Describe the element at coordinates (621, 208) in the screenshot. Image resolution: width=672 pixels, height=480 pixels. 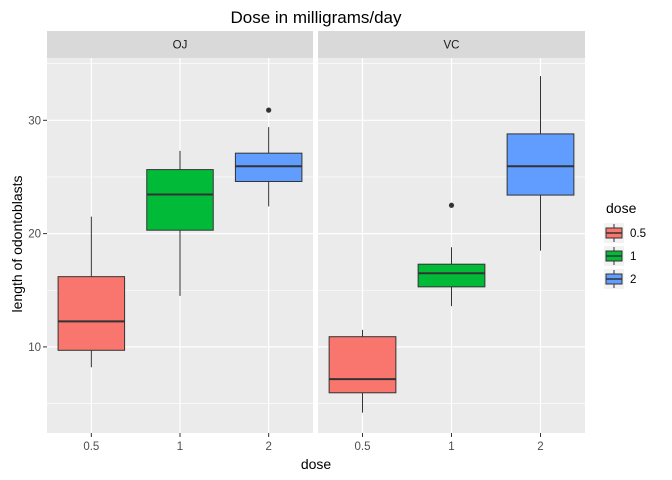
I see `legend-title: dose` at that location.